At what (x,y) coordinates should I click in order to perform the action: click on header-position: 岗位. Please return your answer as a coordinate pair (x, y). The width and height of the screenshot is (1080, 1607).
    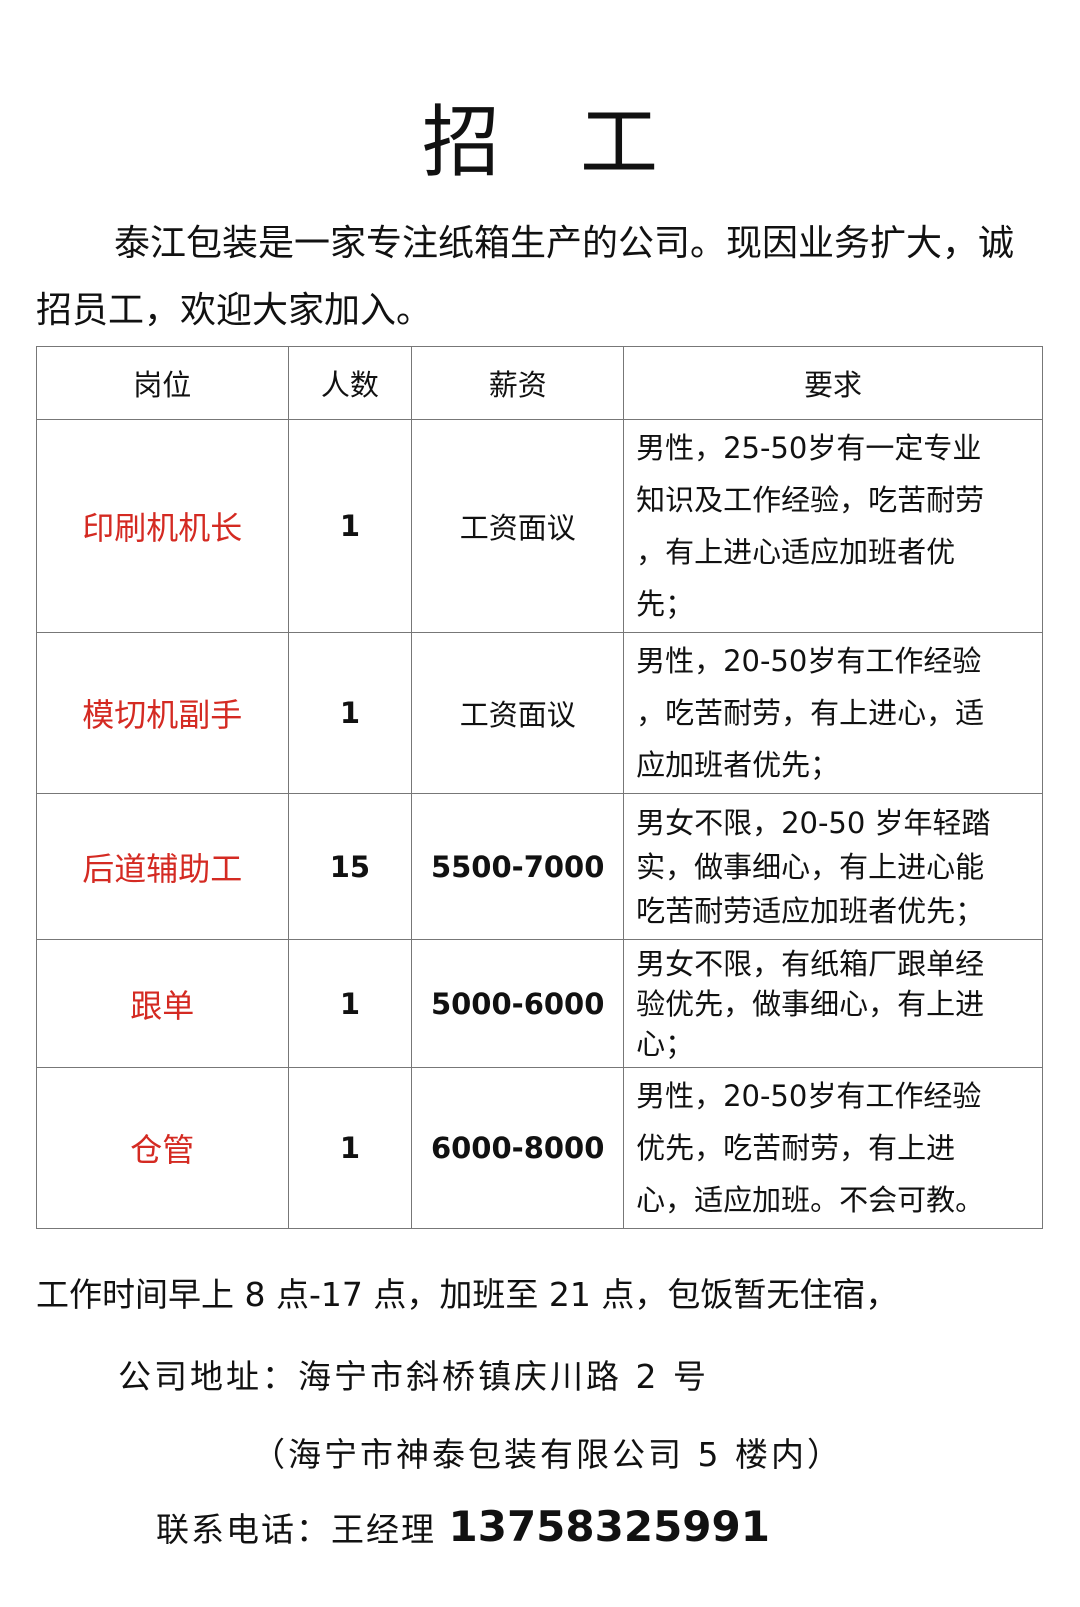
    Looking at the image, I should click on (162, 383).